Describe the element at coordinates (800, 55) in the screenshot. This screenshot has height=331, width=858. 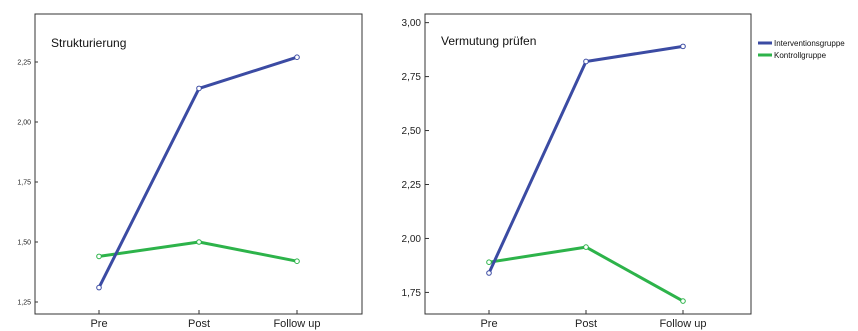
I see `legend-label-kontrollgruppe: Kontrollgruppe` at that location.